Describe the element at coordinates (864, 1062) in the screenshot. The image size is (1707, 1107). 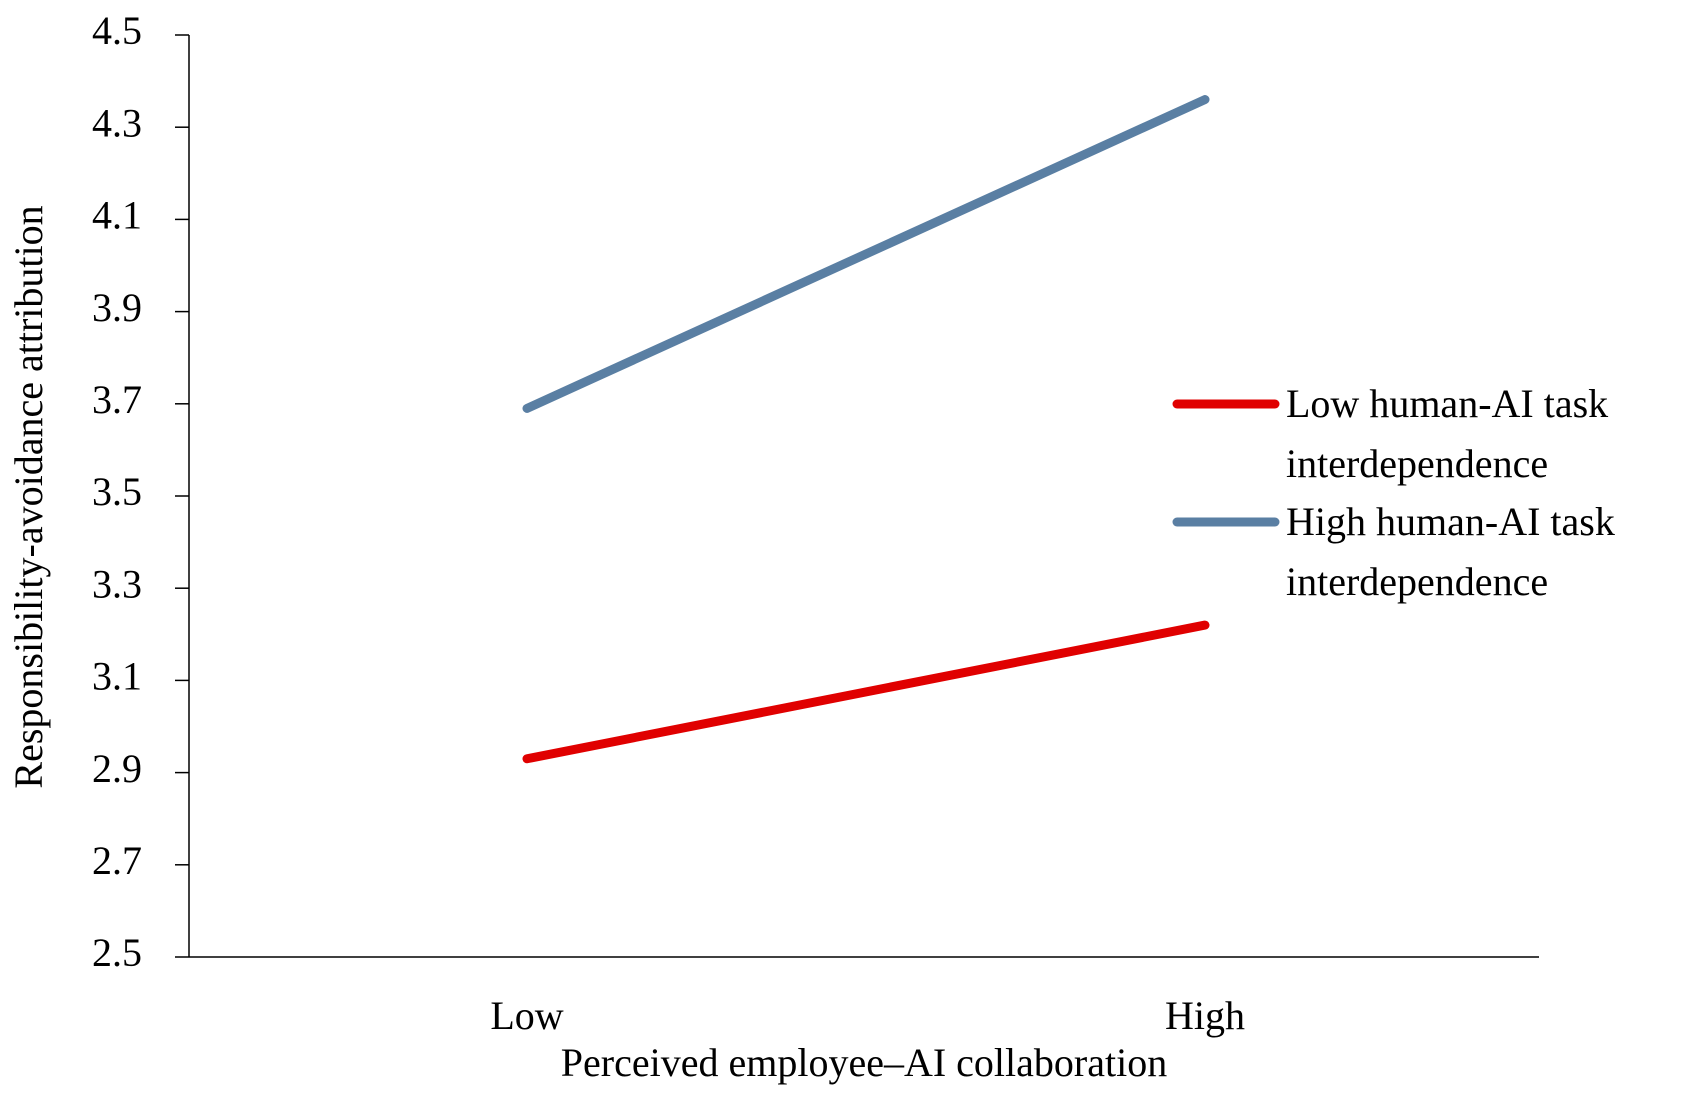
I see `x-axis-title: Perceived employee–AI collaboration` at that location.